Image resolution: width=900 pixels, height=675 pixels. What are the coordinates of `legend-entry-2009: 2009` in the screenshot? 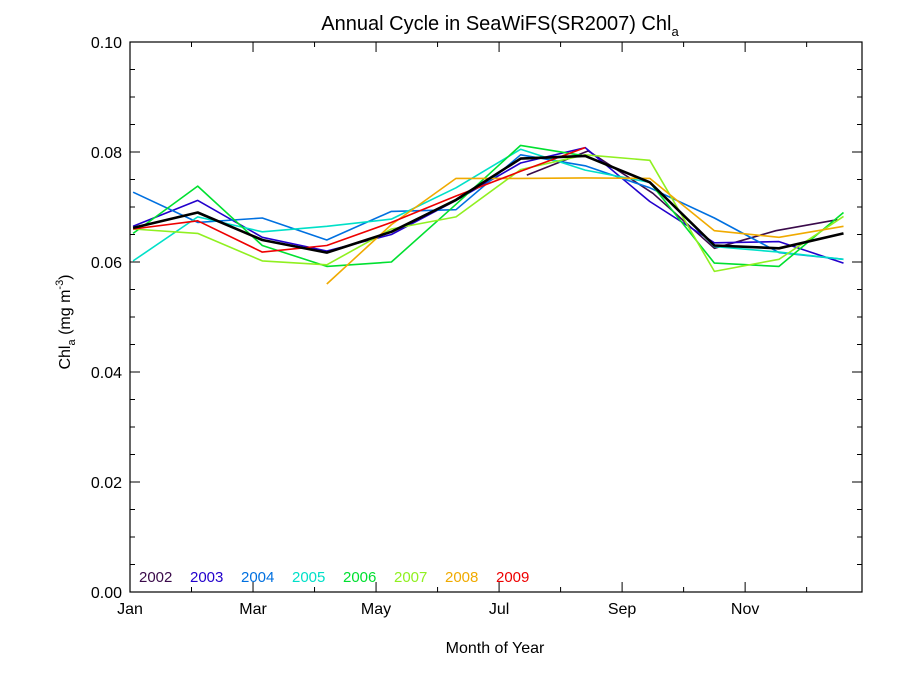 It's located at (512, 577).